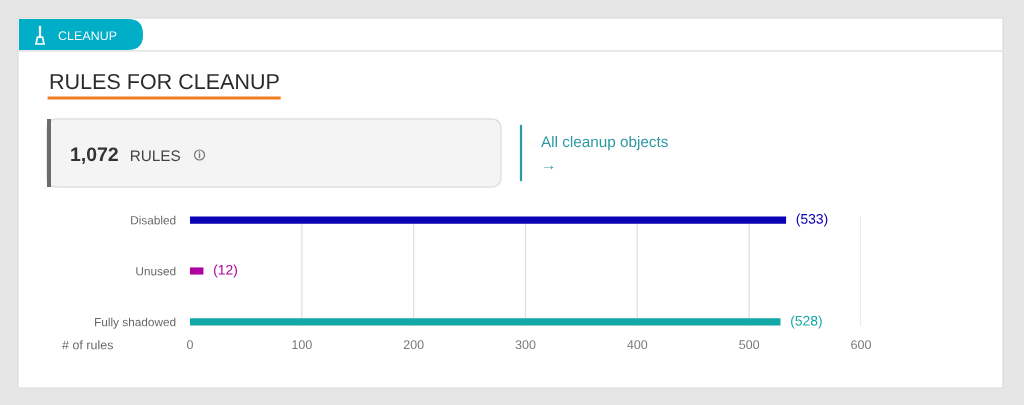  What do you see at coordinates (87, 345) in the screenshot?
I see `x-axis-title: # of rules` at bounding box center [87, 345].